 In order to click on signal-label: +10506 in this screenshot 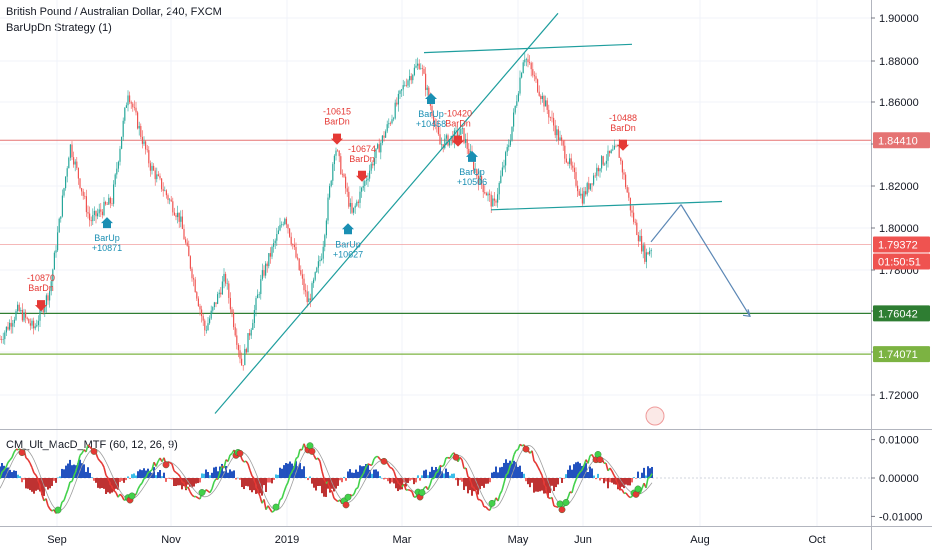, I will do `click(472, 182)`.